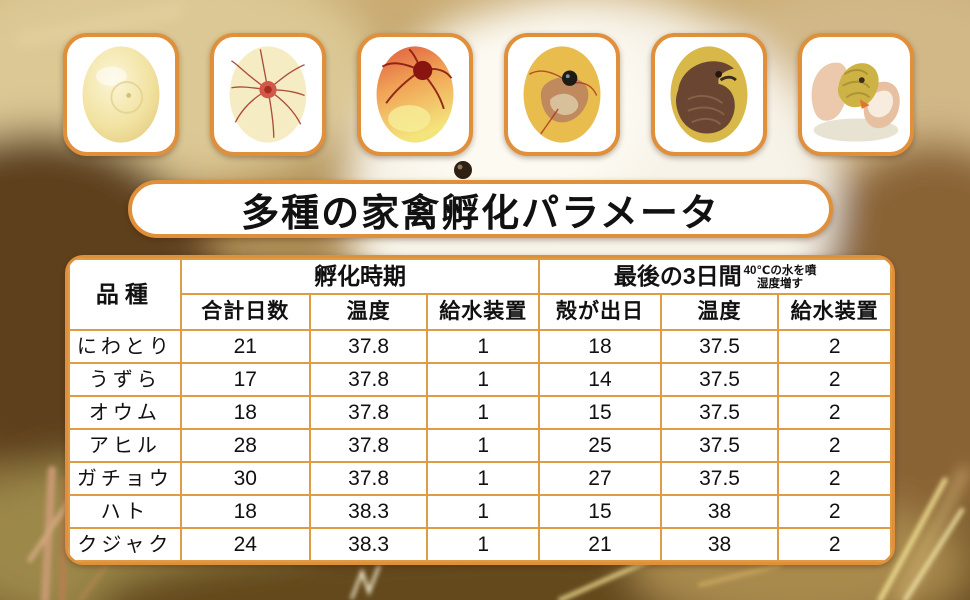  I want to click on species-cell: オウム, so click(125, 412).